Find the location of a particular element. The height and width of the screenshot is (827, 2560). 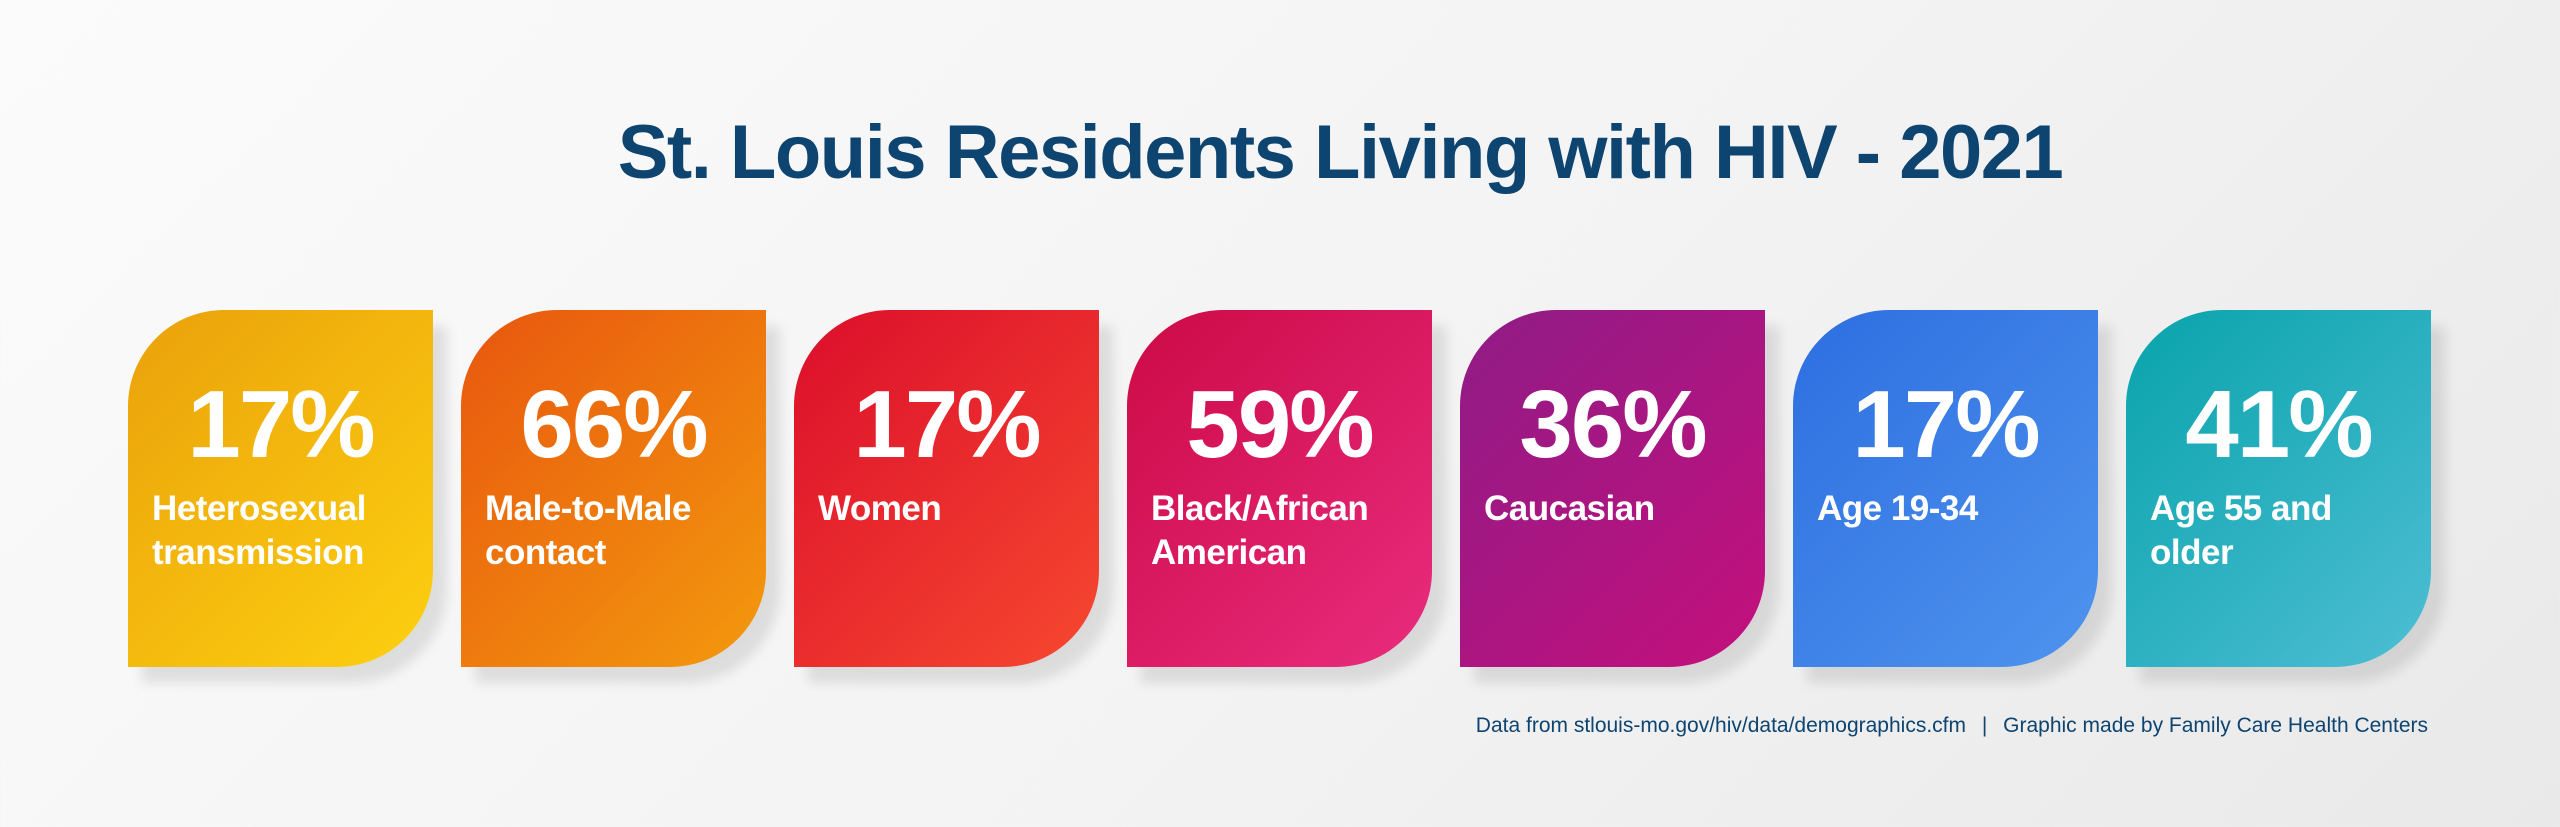

stat-card-black-african-american: 59% Black/African American is located at coordinates (1279, 488).